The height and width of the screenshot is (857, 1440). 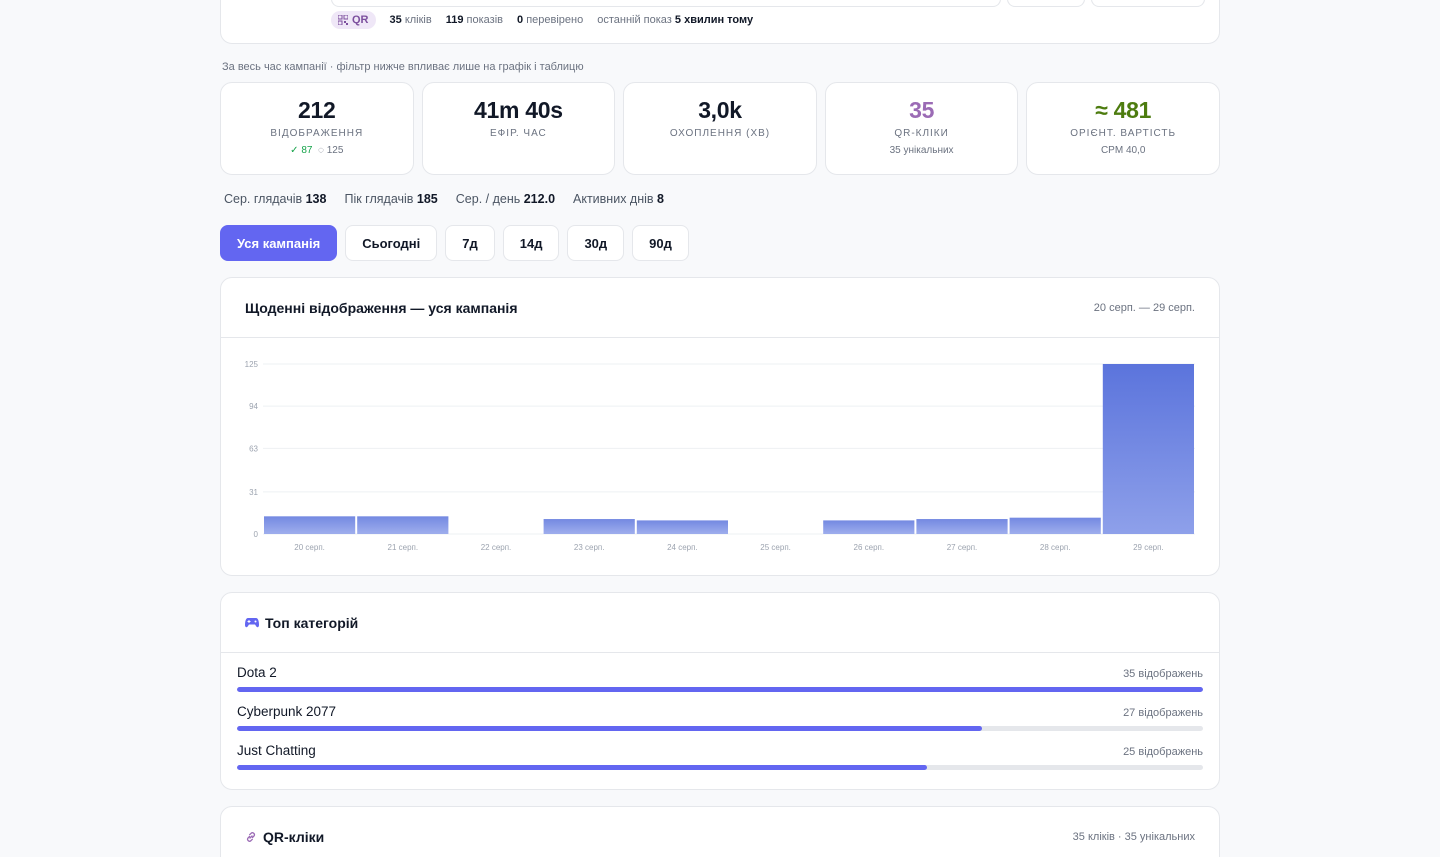 What do you see at coordinates (1148, 3) in the screenshot?
I see `download-button` at bounding box center [1148, 3].